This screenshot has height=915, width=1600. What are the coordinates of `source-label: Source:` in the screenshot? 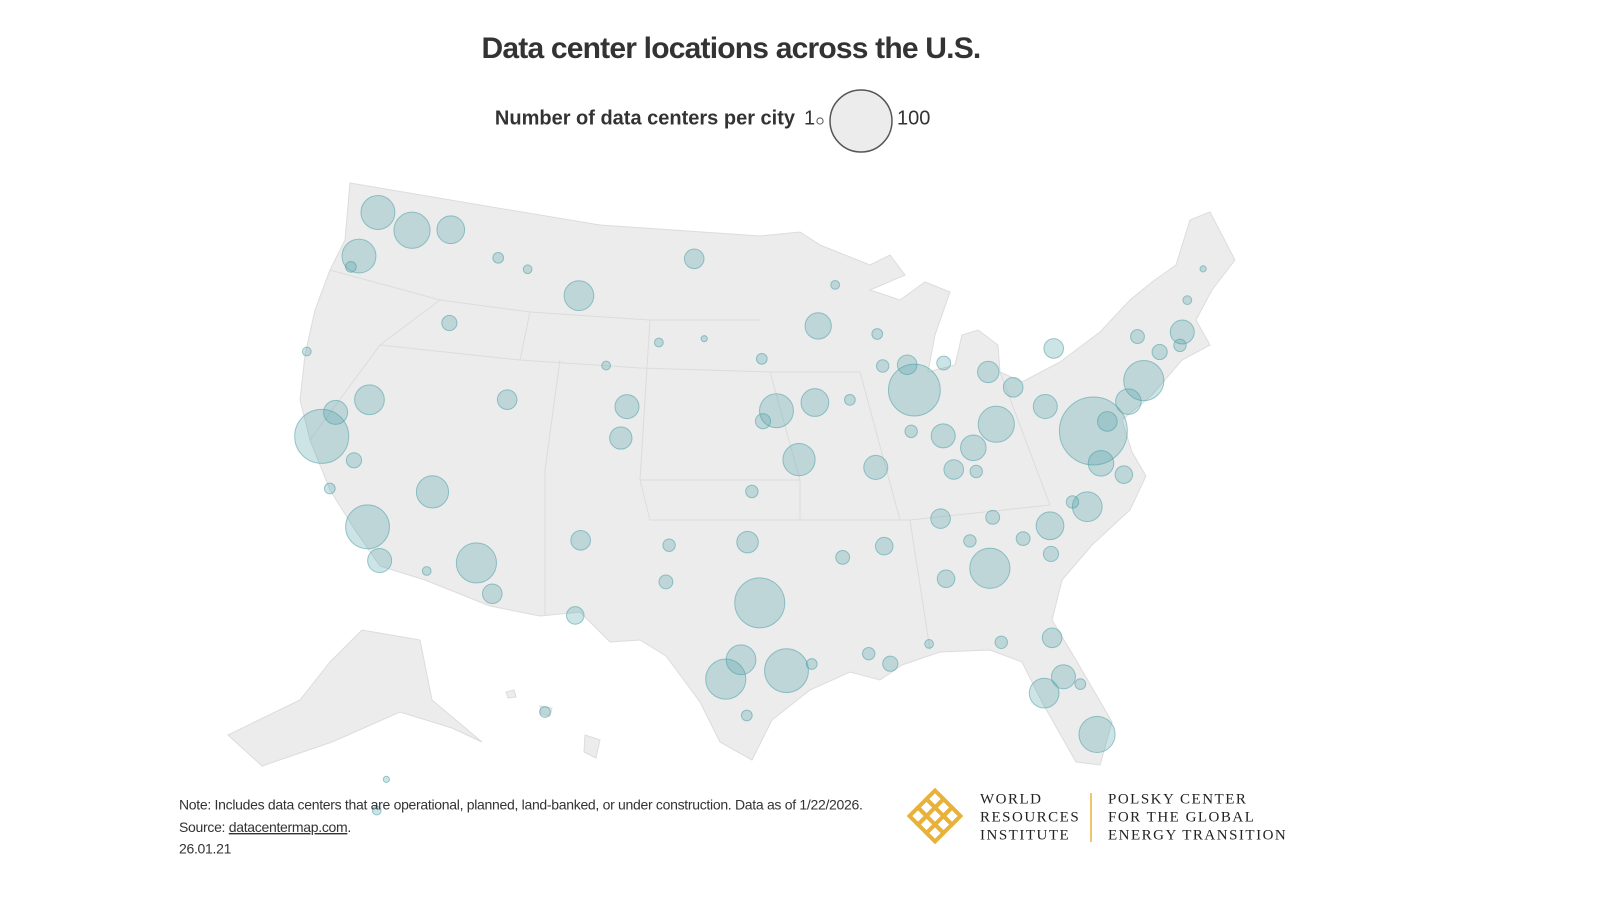 It's located at (204, 827).